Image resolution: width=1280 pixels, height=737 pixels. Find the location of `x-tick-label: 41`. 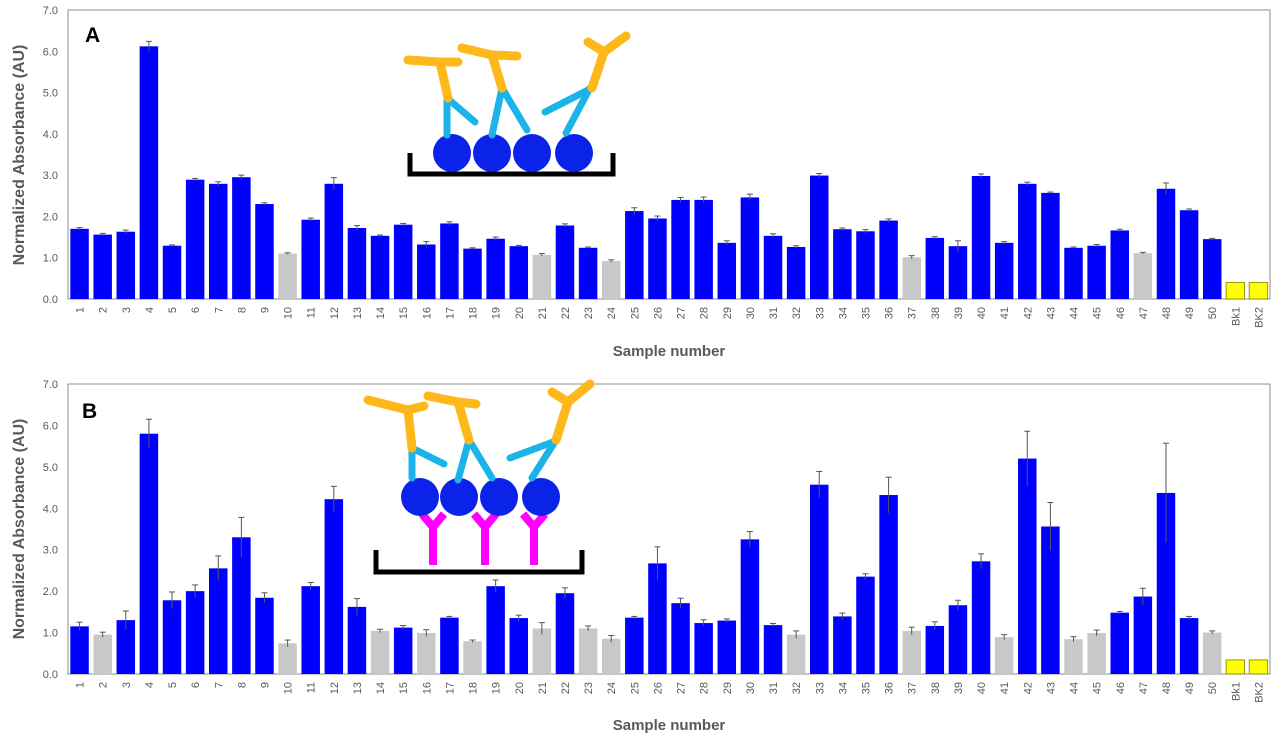

x-tick-label: 41 is located at coordinates (1005, 688).